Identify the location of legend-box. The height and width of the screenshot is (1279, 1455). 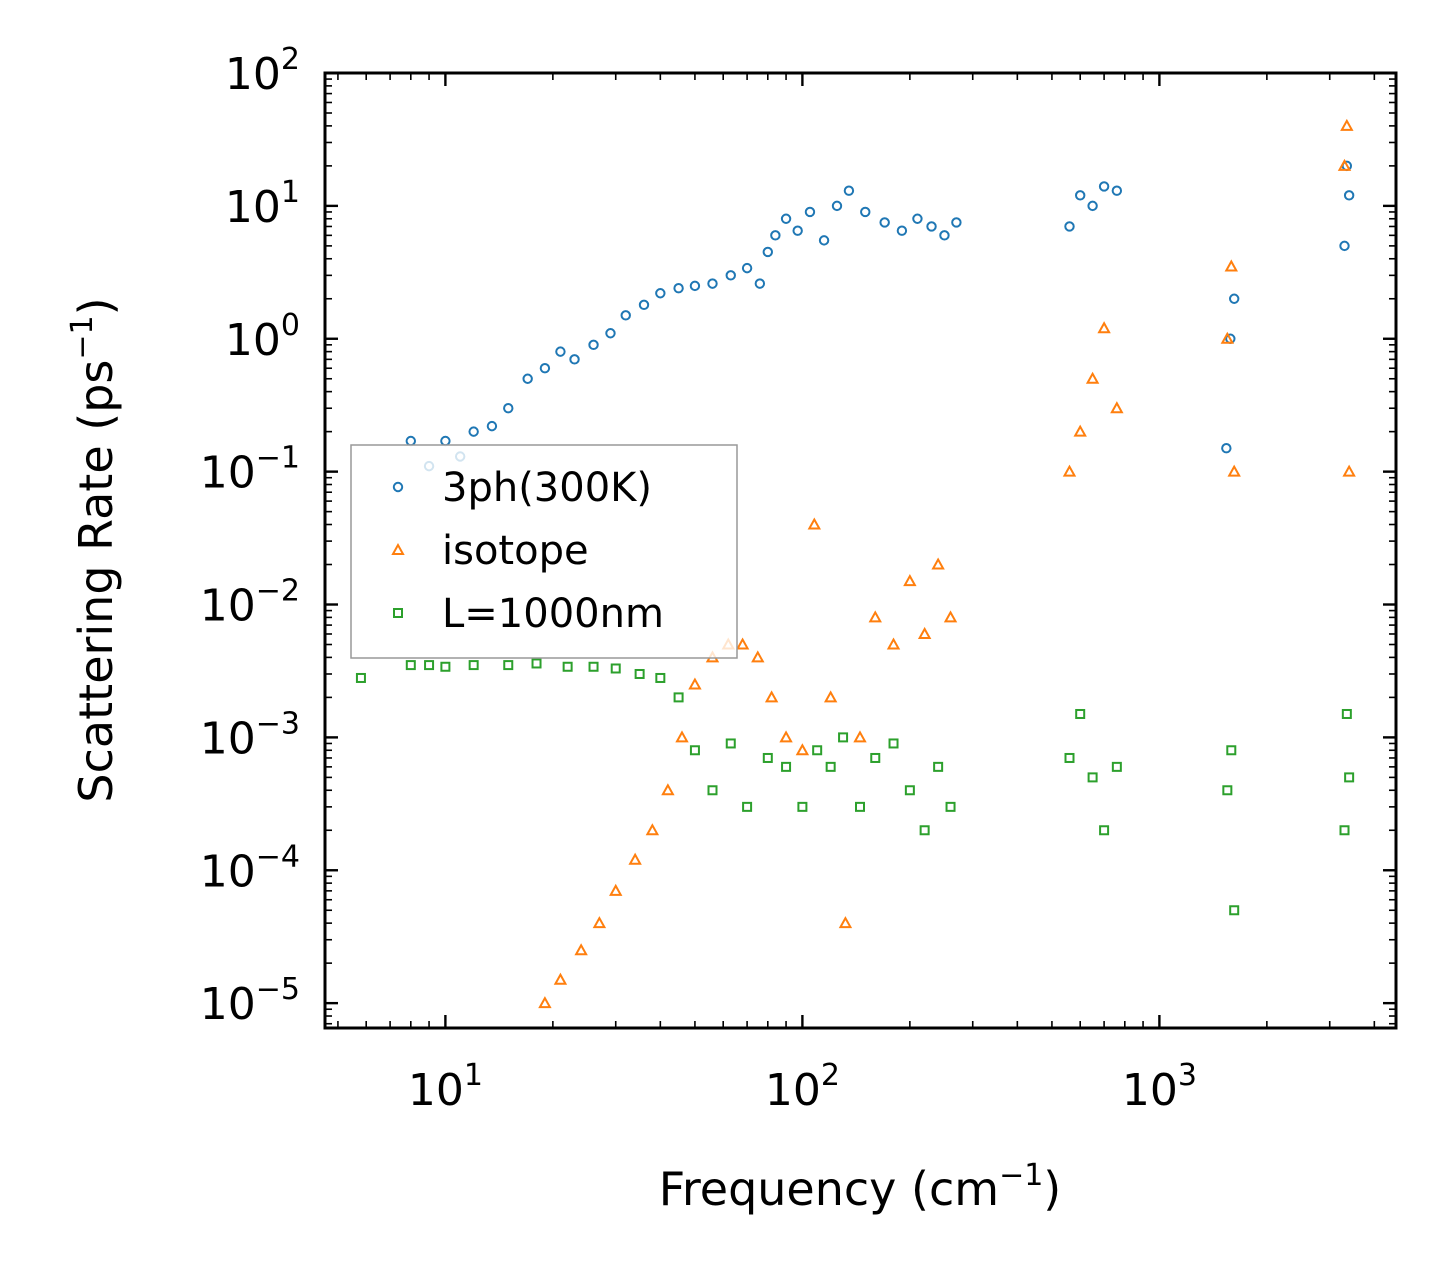
(544, 551).